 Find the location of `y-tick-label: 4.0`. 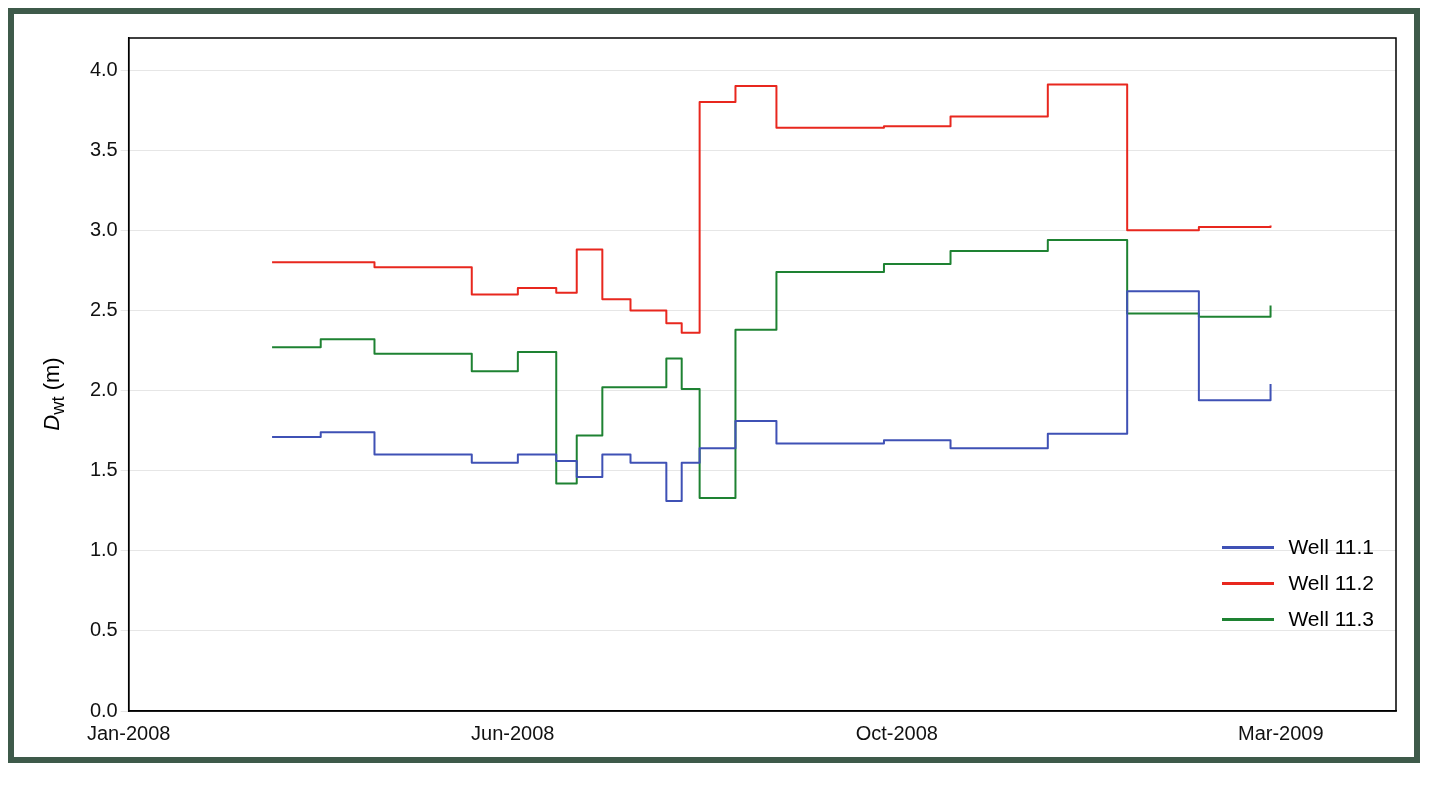

y-tick-label: 4.0 is located at coordinates (103, 68).